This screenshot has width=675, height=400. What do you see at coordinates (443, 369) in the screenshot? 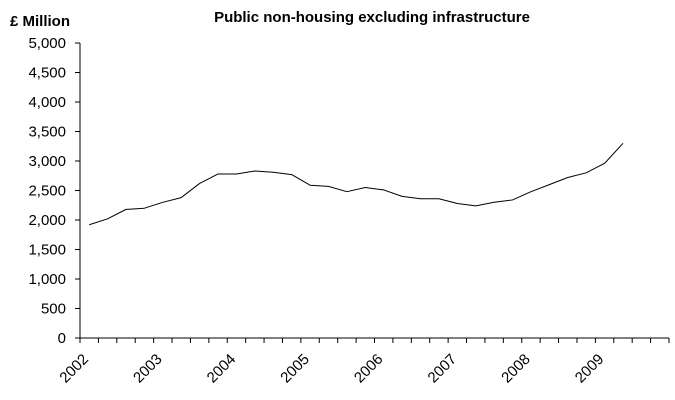
I see `x-tick-label: 2007` at bounding box center [443, 369].